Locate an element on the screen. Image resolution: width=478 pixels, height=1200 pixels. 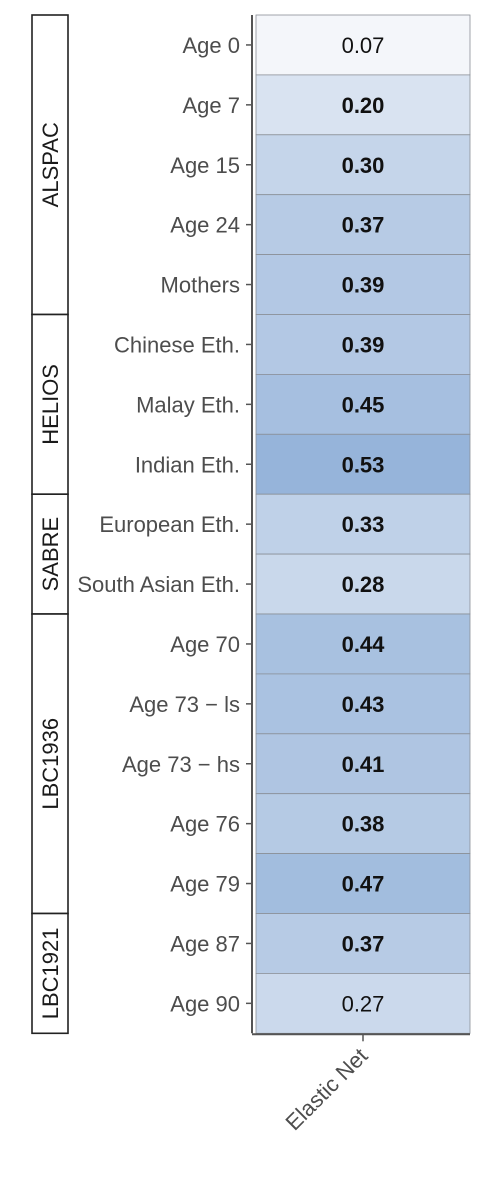
cell-value: 0.43 is located at coordinates (363, 704).